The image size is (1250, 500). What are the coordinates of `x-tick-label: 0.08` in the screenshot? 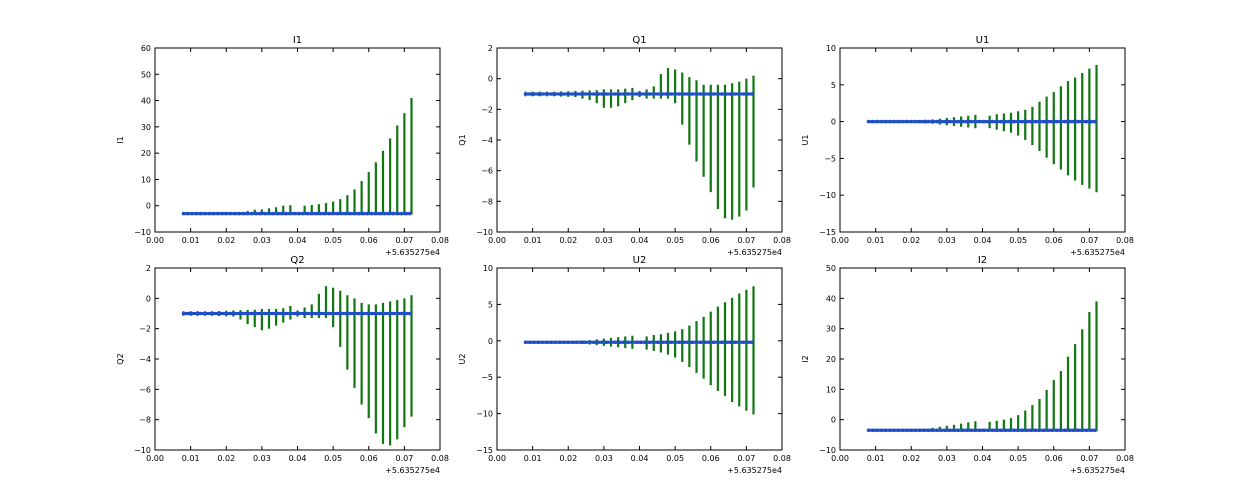 It's located at (1125, 458).